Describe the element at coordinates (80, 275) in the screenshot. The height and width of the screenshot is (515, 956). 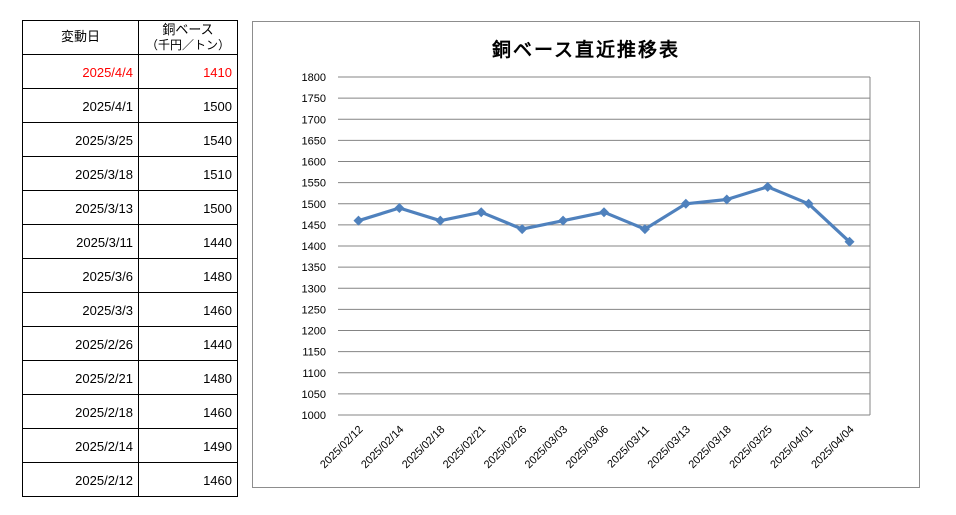
I see `date-cell: 2025/3/6` at that location.